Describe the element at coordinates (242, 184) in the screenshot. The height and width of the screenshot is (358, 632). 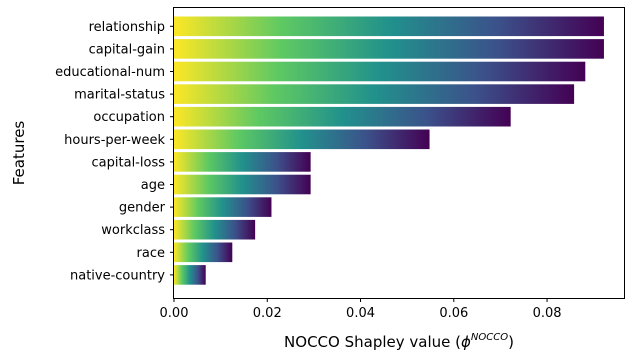
I see `bar-age` at that location.